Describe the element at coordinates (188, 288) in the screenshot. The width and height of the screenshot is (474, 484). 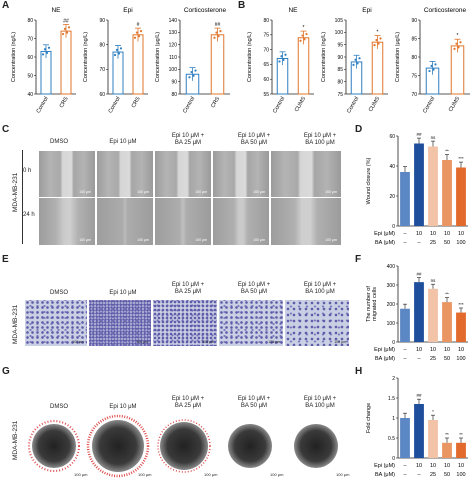
I see `col-title-e-ba25: Epi 10 μM + BA 25 μM` at that location.